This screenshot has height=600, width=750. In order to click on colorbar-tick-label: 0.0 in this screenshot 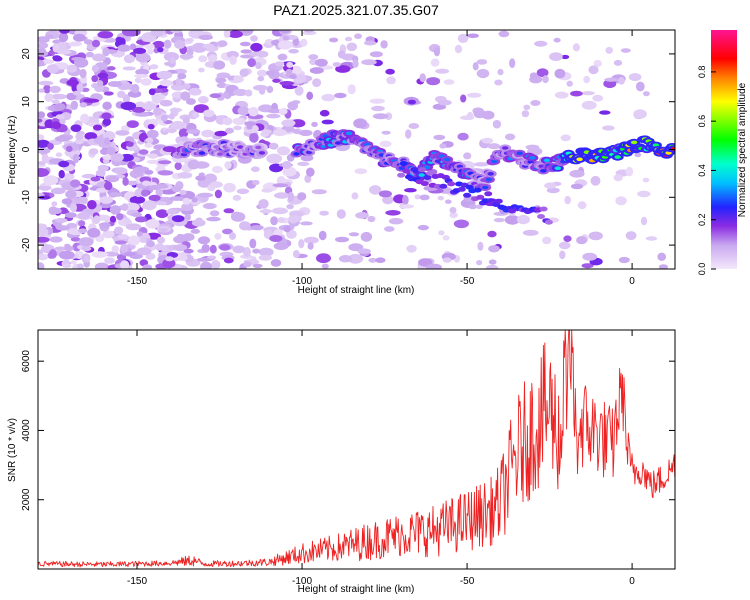, I will do `click(702, 269)`.